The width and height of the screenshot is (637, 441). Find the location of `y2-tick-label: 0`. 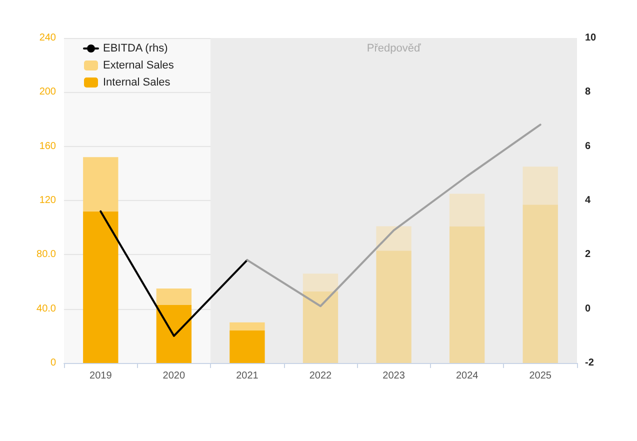

y2-tick-label: 0 is located at coordinates (588, 308).